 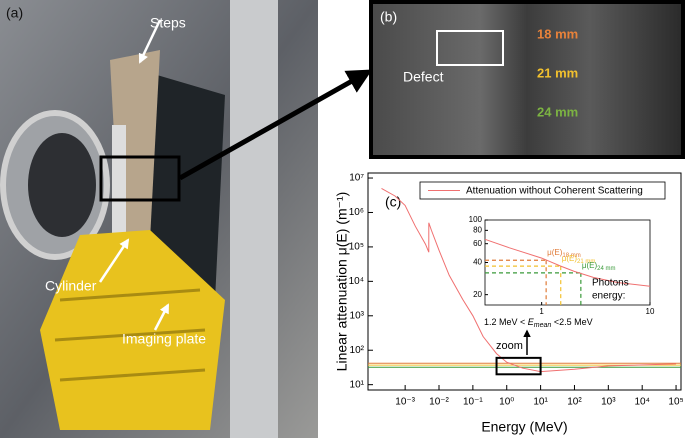 I want to click on inset-line, so click(x=567, y=262).